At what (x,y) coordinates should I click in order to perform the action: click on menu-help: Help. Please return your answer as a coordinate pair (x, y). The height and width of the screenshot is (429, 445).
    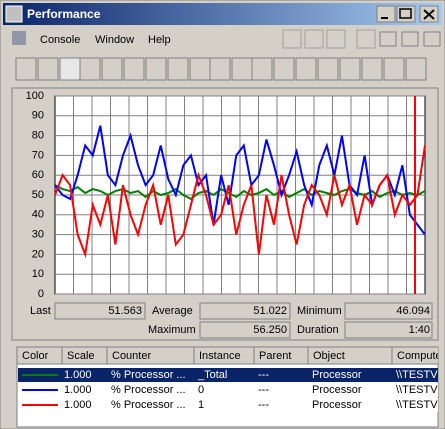
    Looking at the image, I should click on (159, 40).